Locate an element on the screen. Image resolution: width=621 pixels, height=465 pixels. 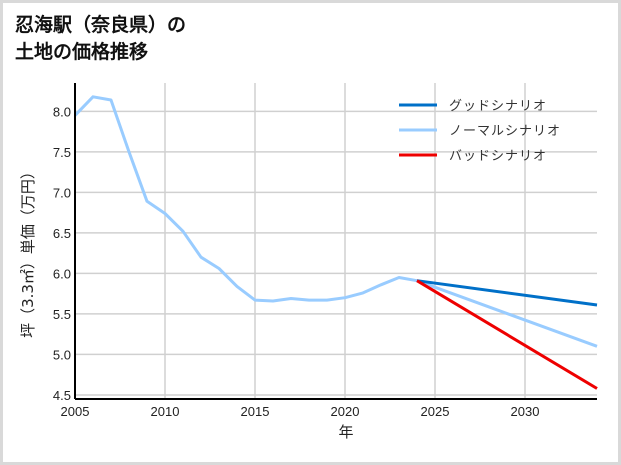
y-tick-label: 4.5 is located at coordinates (62, 395).